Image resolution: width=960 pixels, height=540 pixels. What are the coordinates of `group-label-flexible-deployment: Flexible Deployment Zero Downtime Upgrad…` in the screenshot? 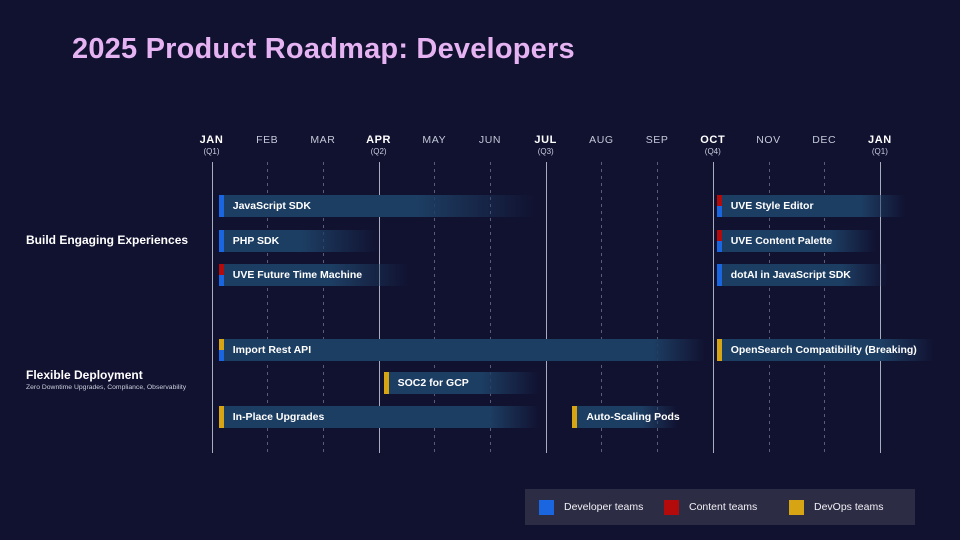 It's located at (106, 379).